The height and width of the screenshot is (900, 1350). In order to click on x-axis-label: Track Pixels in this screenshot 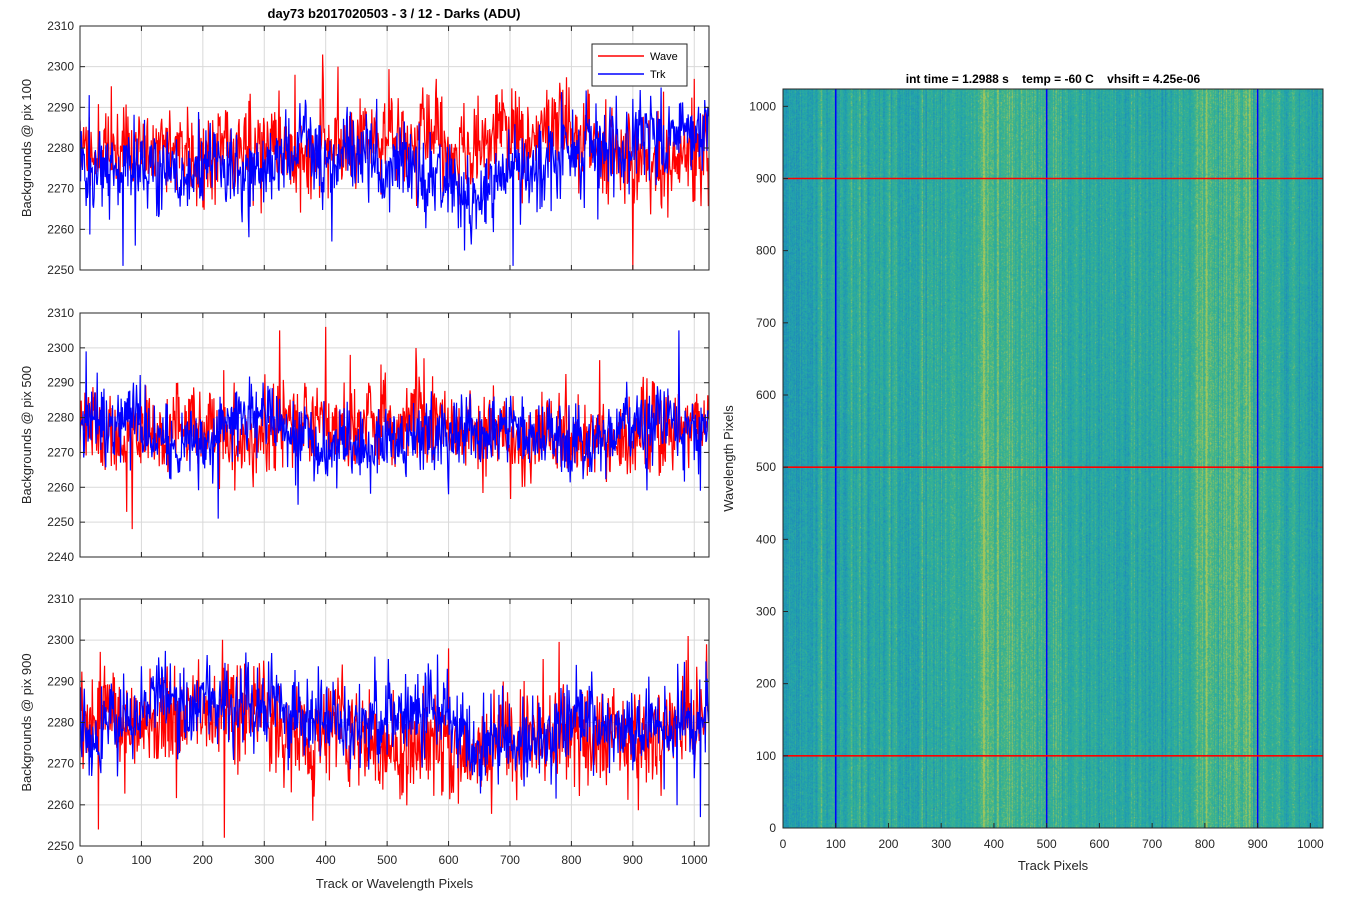, I will do `click(1053, 865)`.